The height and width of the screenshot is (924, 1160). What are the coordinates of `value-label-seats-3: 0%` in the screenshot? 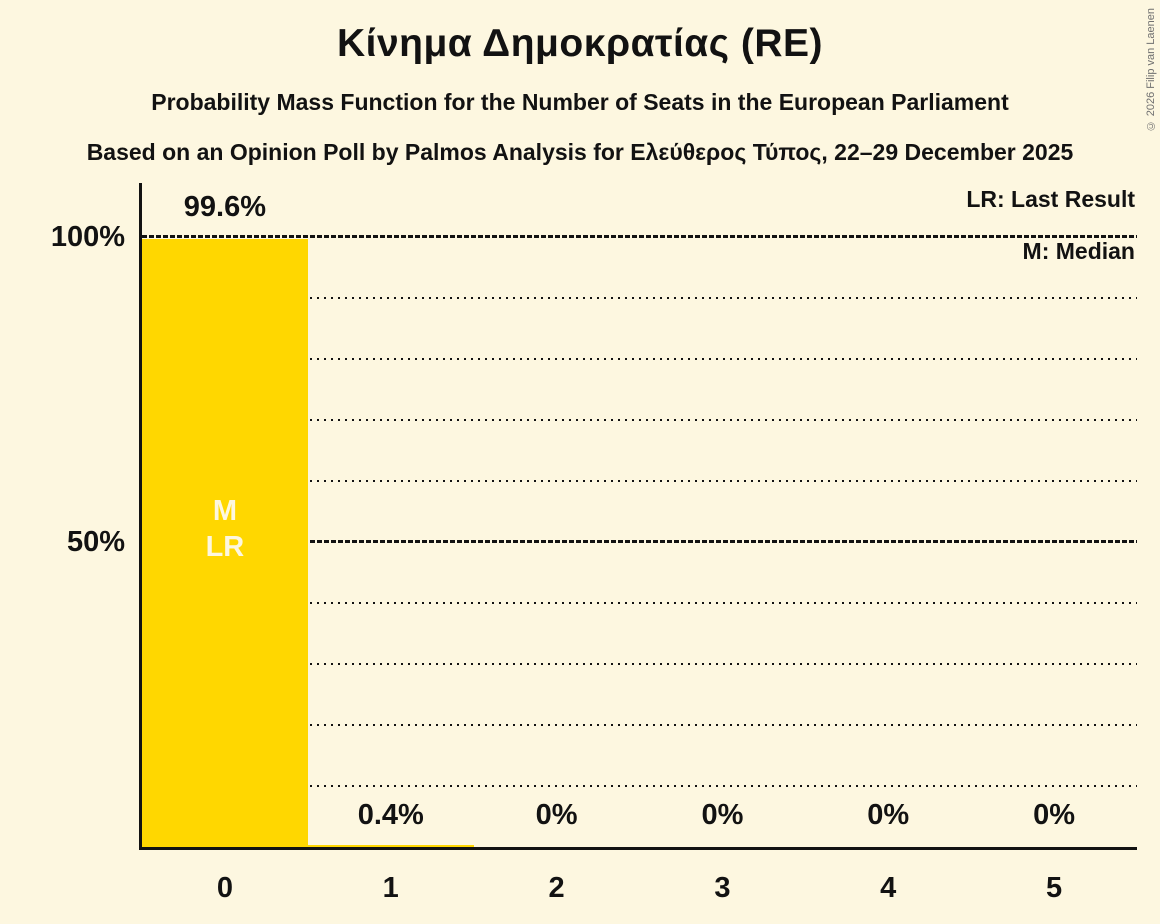 It's located at (722, 815).